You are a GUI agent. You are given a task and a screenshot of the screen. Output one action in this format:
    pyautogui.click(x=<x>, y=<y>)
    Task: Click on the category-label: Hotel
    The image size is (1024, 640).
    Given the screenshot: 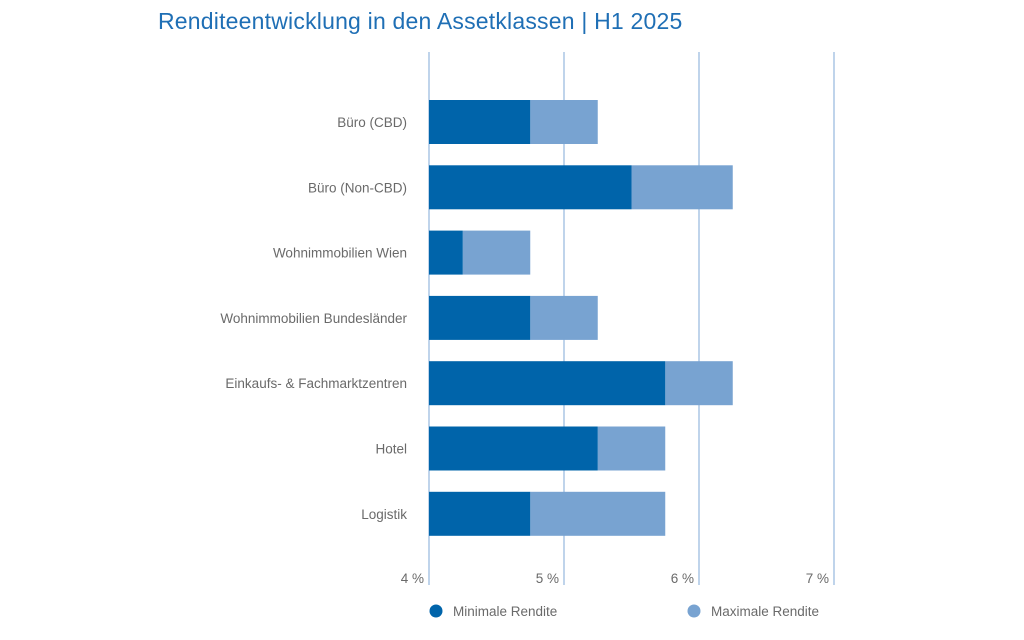 What is the action you would take?
    pyautogui.click(x=391, y=449)
    